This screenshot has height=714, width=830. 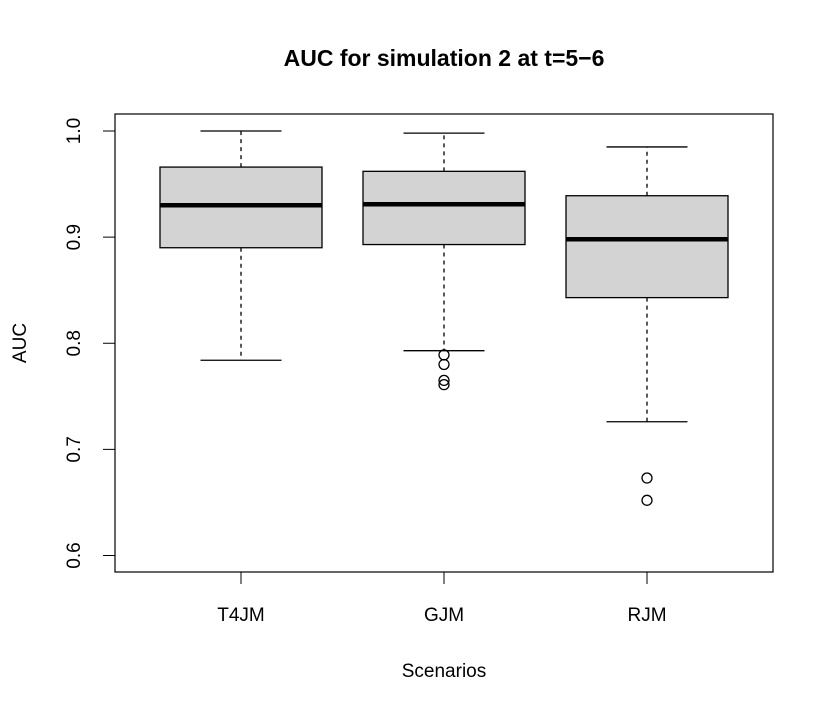 What do you see at coordinates (74, 237) in the screenshot?
I see `y-tick-label: 0.9` at bounding box center [74, 237].